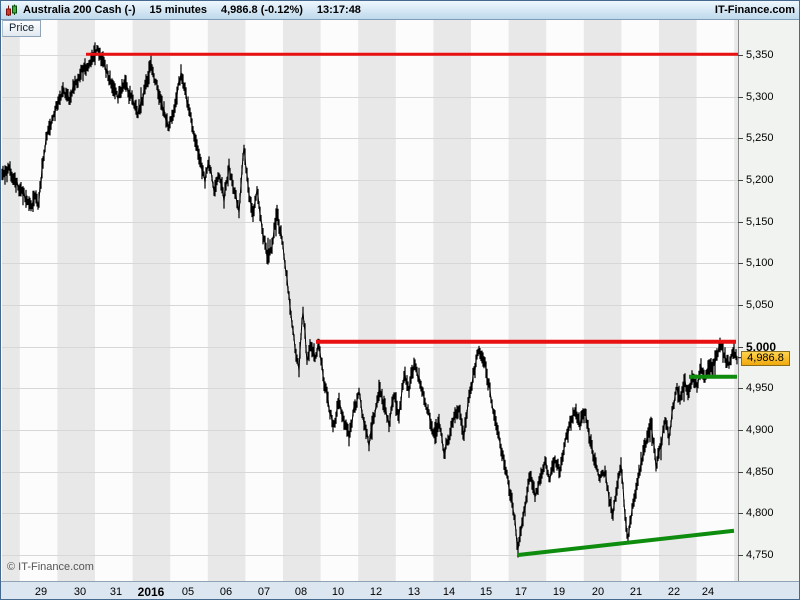  I want to click on y-axis-panel, so click(768, 300).